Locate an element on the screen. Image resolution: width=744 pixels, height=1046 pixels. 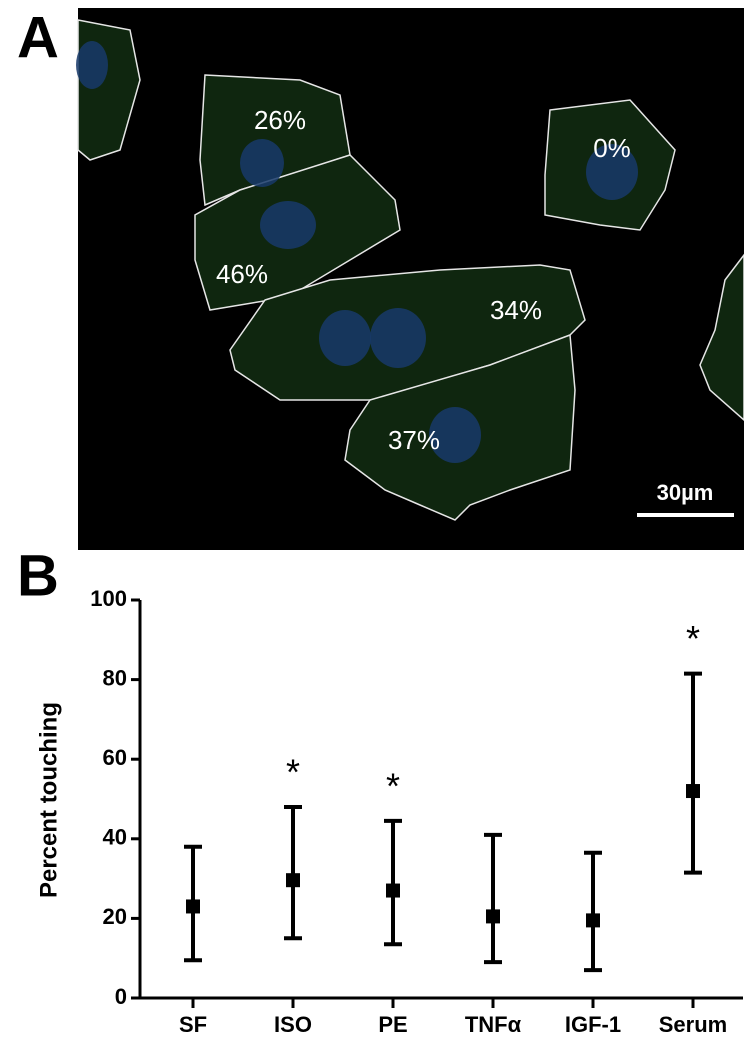
y-tick-label: 80 is located at coordinates (115, 677).